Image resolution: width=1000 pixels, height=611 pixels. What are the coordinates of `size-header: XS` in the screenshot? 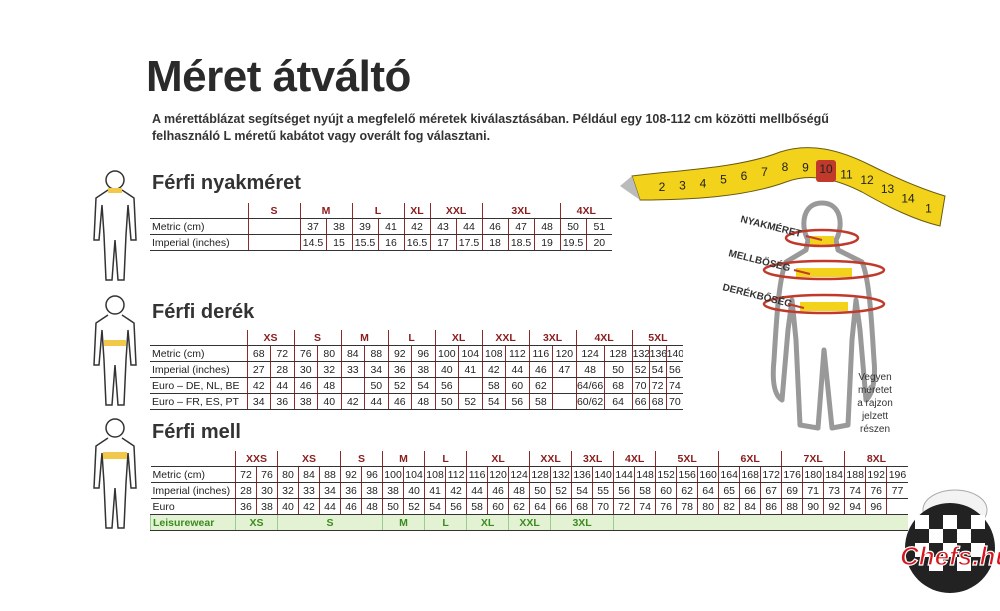 It's located at (309, 459).